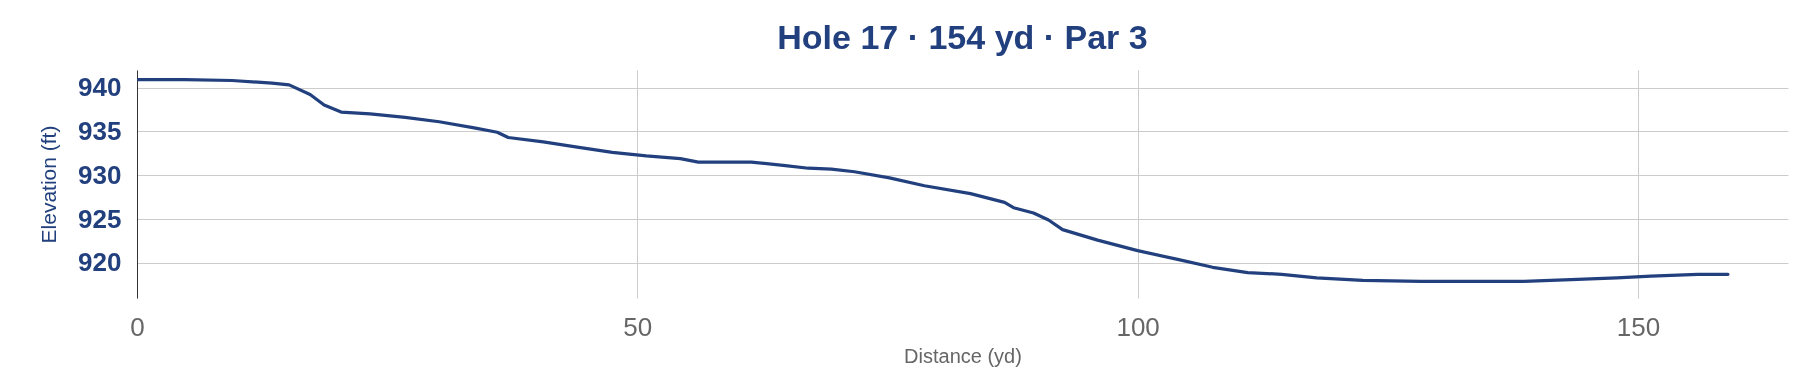 This screenshot has height=372, width=1809. Describe the element at coordinates (100, 262) in the screenshot. I see `y-tick-label: 920` at that location.